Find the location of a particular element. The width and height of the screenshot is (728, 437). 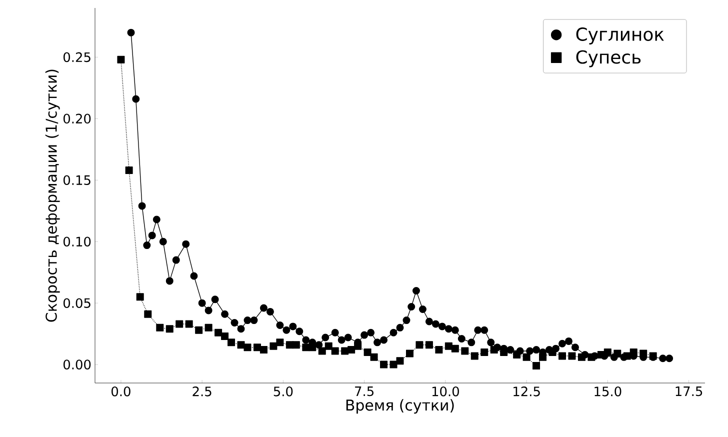

x-tick-label: 0.0 is located at coordinates (121, 391).